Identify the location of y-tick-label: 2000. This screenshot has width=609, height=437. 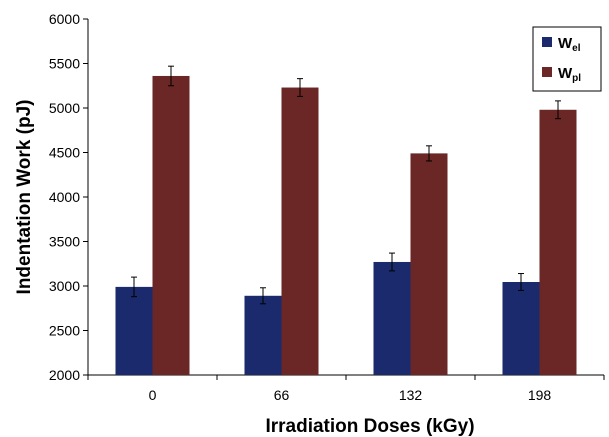
(64, 375).